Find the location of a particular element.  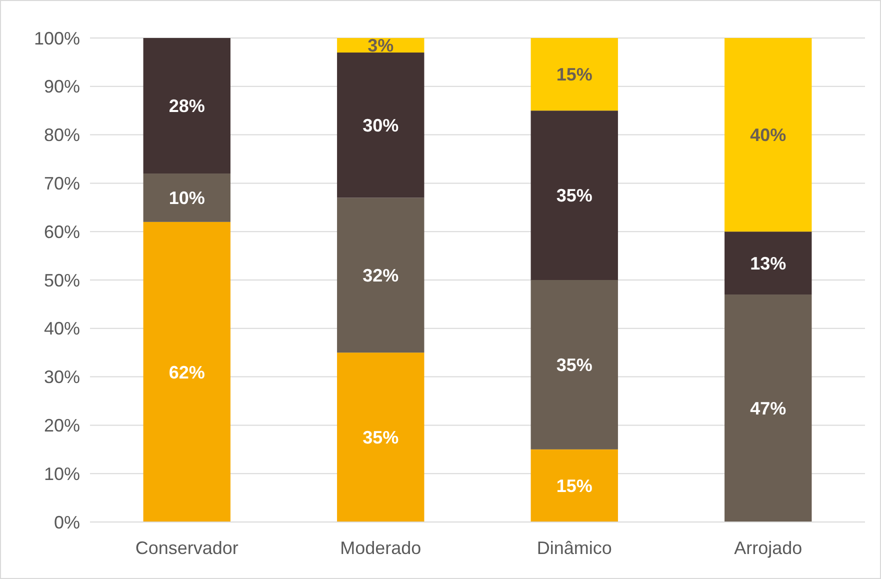

data-label: 62% is located at coordinates (186, 372).